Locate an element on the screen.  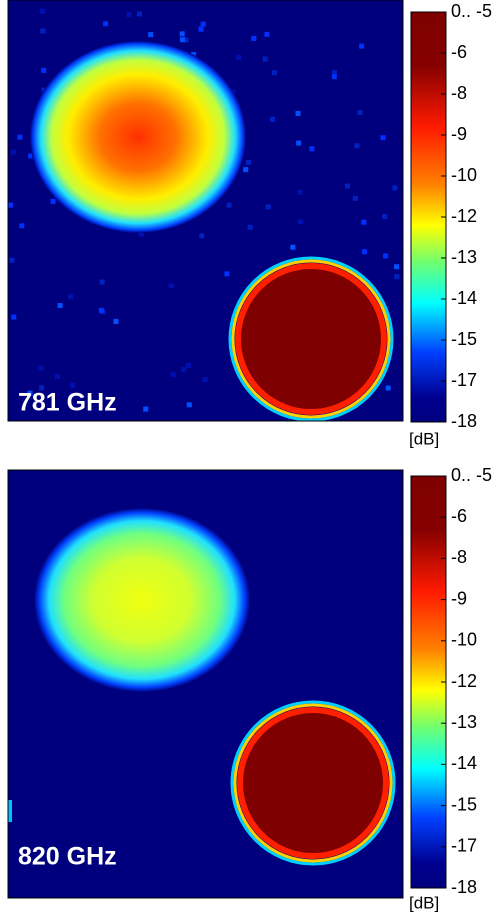
colorbar is located at coordinates (428, 682).